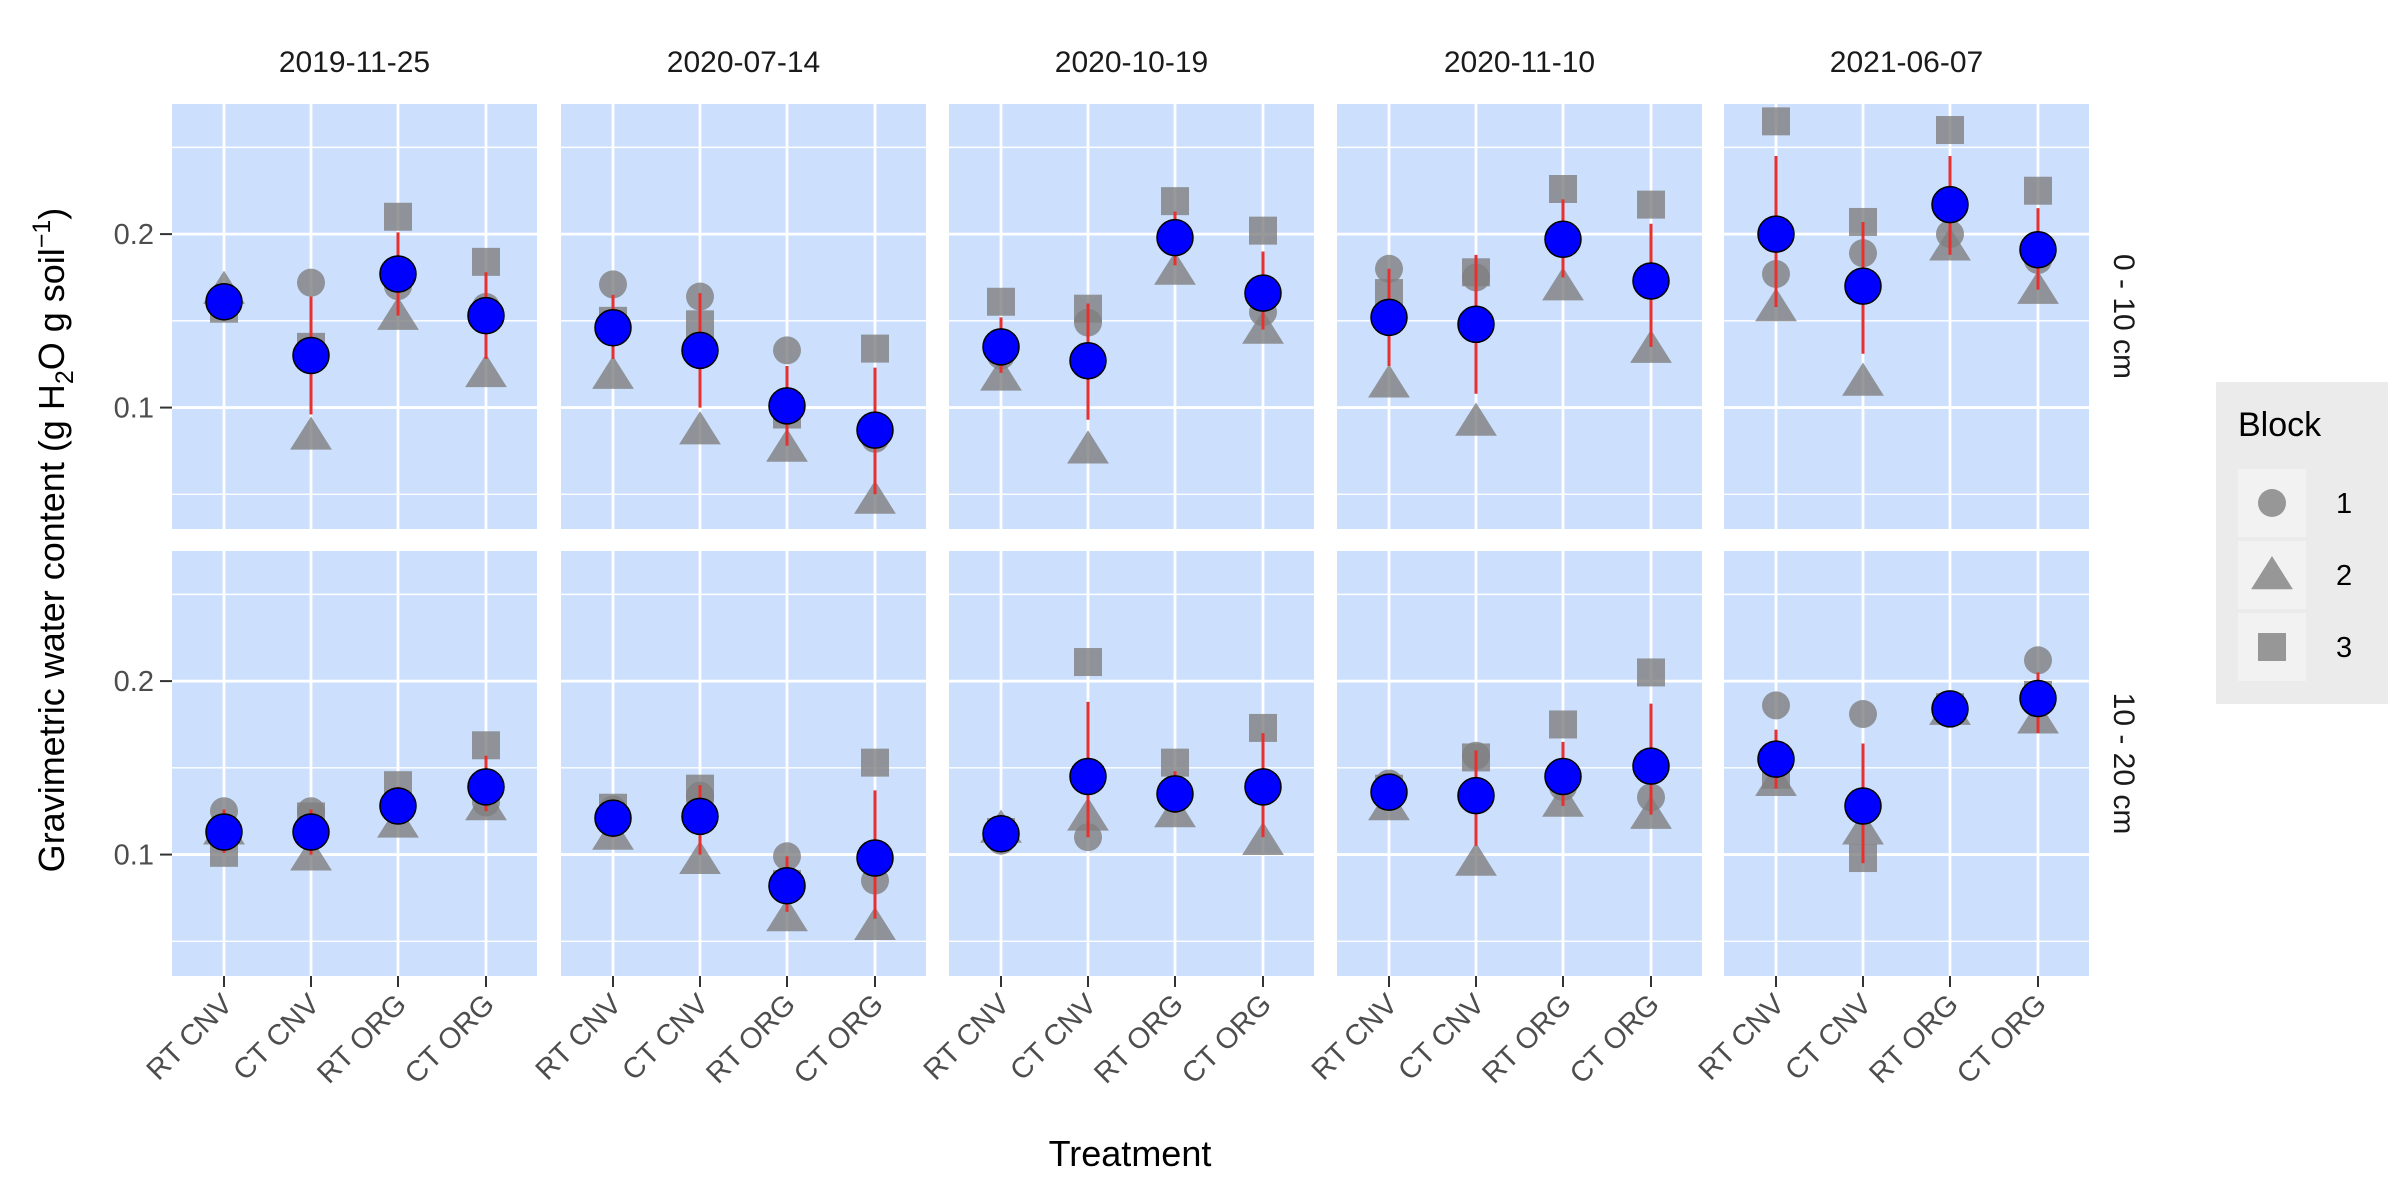 The width and height of the screenshot is (2400, 1200). I want to click on legend-title: Block, so click(2280, 425).